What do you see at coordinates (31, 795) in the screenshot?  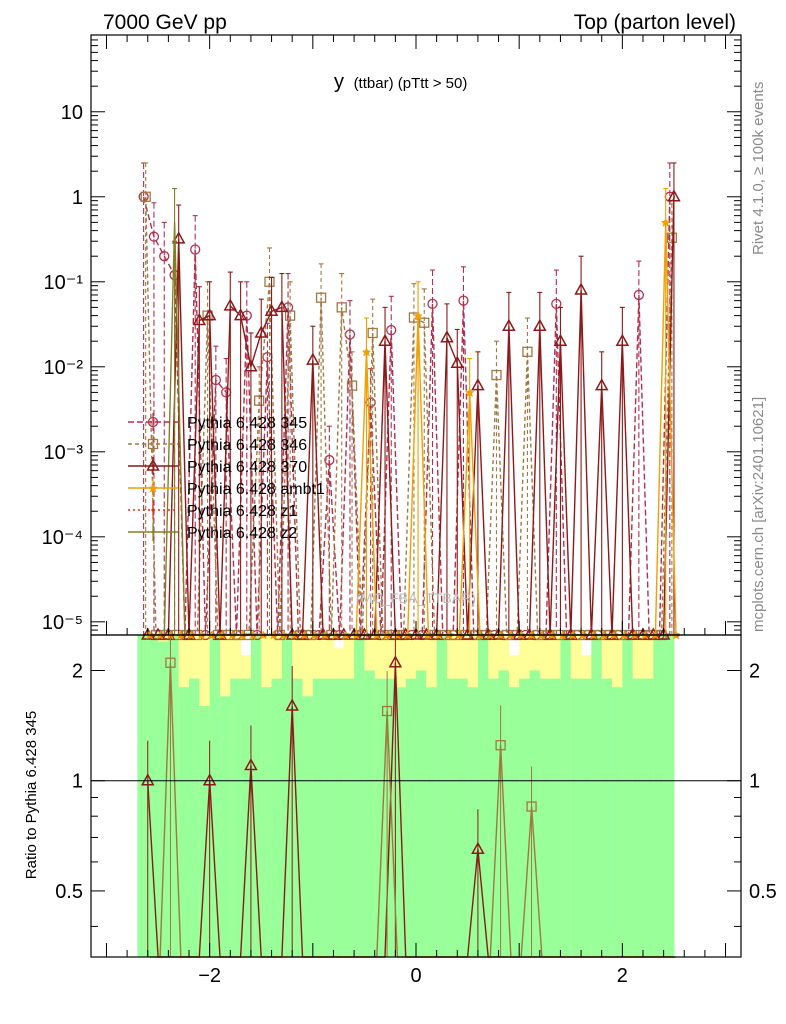 I see `ratio-ylabel: Ratio to Pythia 6.428 345` at bounding box center [31, 795].